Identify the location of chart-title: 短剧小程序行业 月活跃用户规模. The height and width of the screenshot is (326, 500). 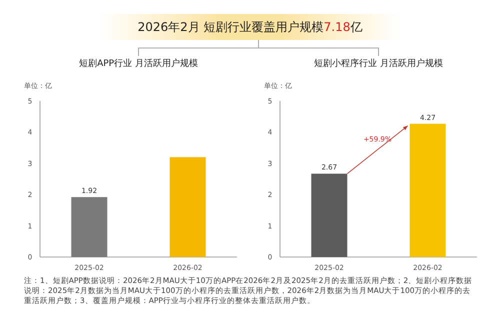
(378, 63).